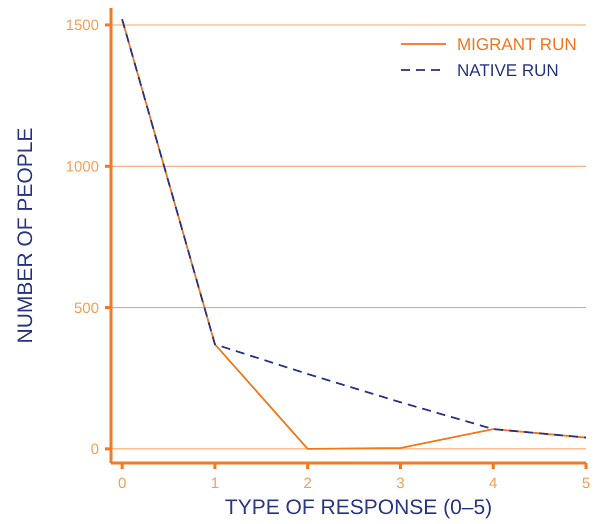 This screenshot has width=594, height=524. What do you see at coordinates (400, 483) in the screenshot?
I see `x-tick-label: 3` at bounding box center [400, 483].